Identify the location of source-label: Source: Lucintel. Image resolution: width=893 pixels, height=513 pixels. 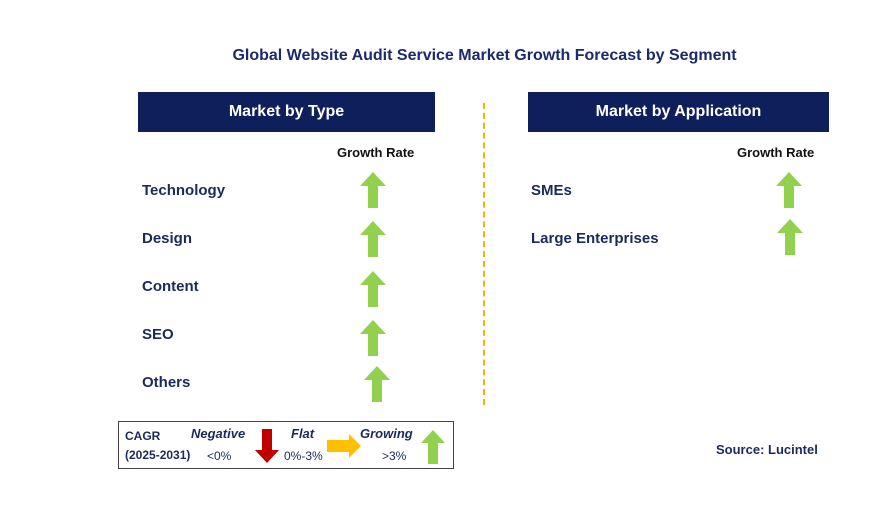
(767, 449).